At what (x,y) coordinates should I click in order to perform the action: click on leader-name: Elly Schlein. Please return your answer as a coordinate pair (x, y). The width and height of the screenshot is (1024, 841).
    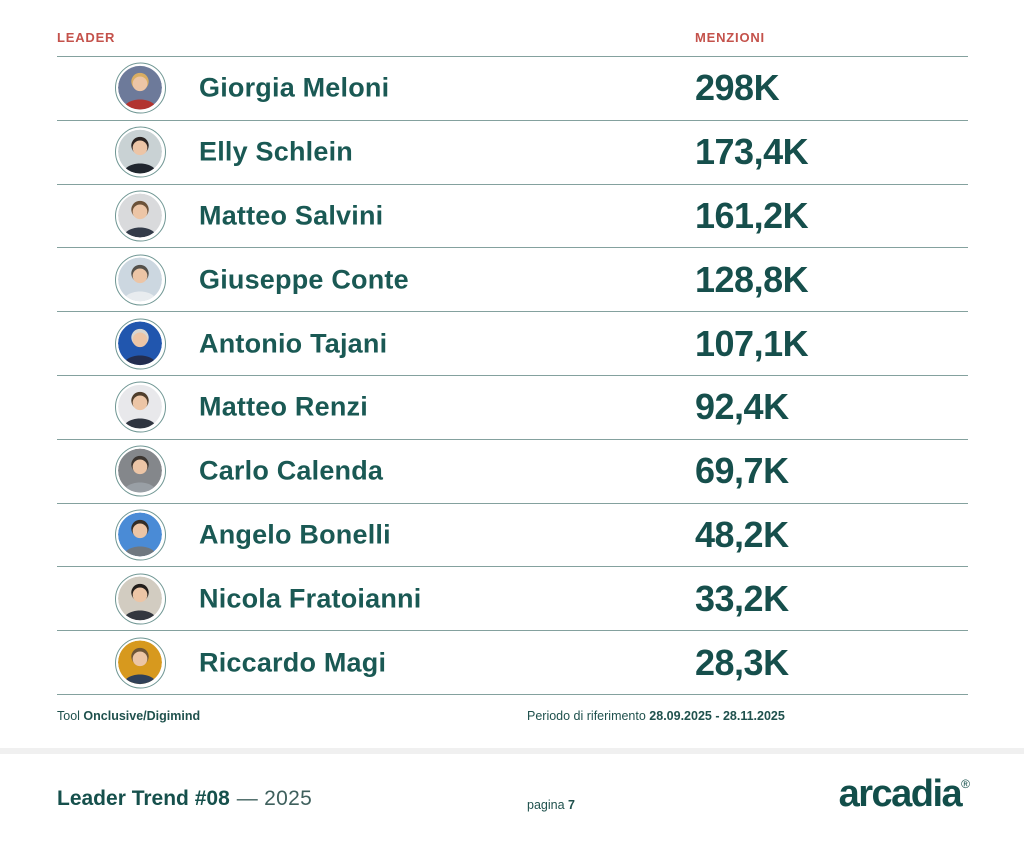
    Looking at the image, I should click on (276, 151).